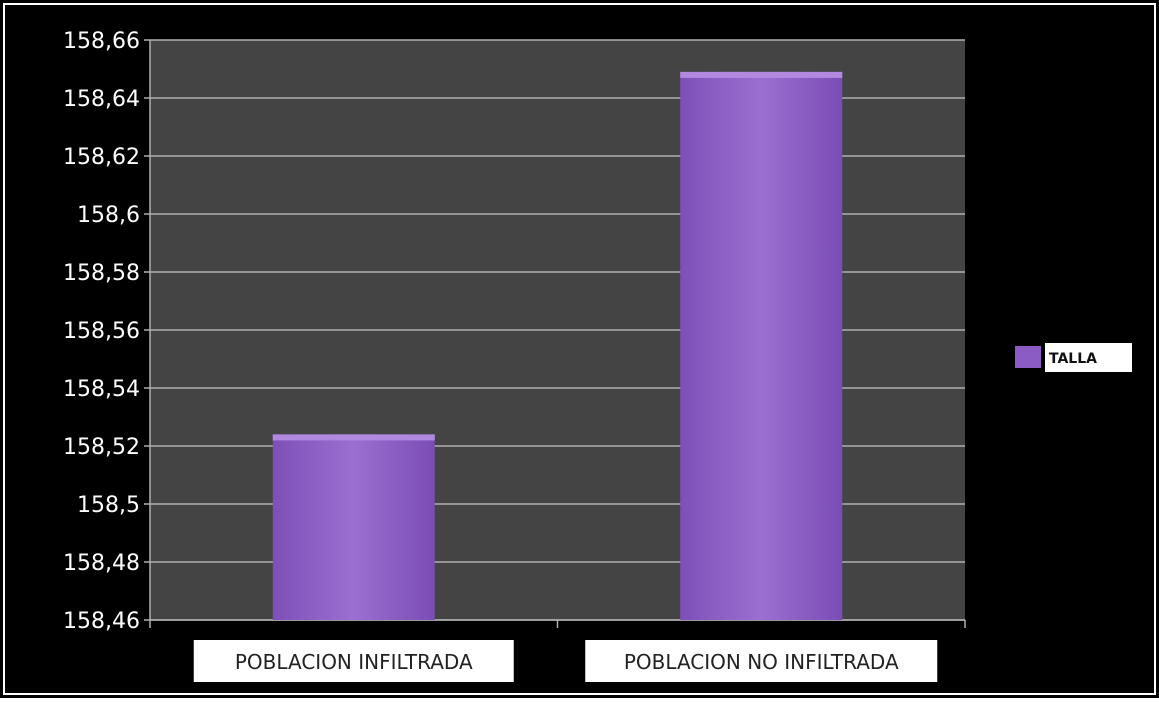 The width and height of the screenshot is (1159, 703). What do you see at coordinates (101, 563) in the screenshot?
I see `y-tick-label: 158,48` at bounding box center [101, 563].